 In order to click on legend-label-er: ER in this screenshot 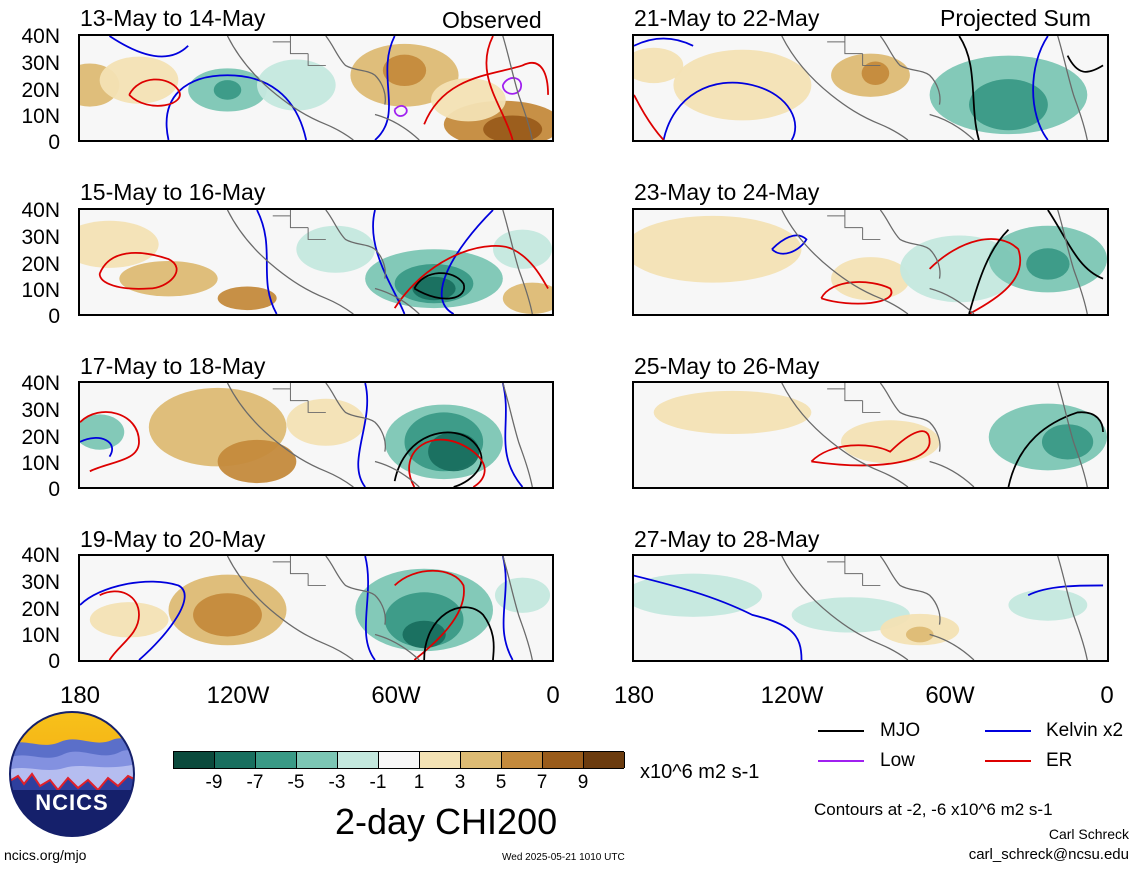, I will do `click(1059, 760)`.